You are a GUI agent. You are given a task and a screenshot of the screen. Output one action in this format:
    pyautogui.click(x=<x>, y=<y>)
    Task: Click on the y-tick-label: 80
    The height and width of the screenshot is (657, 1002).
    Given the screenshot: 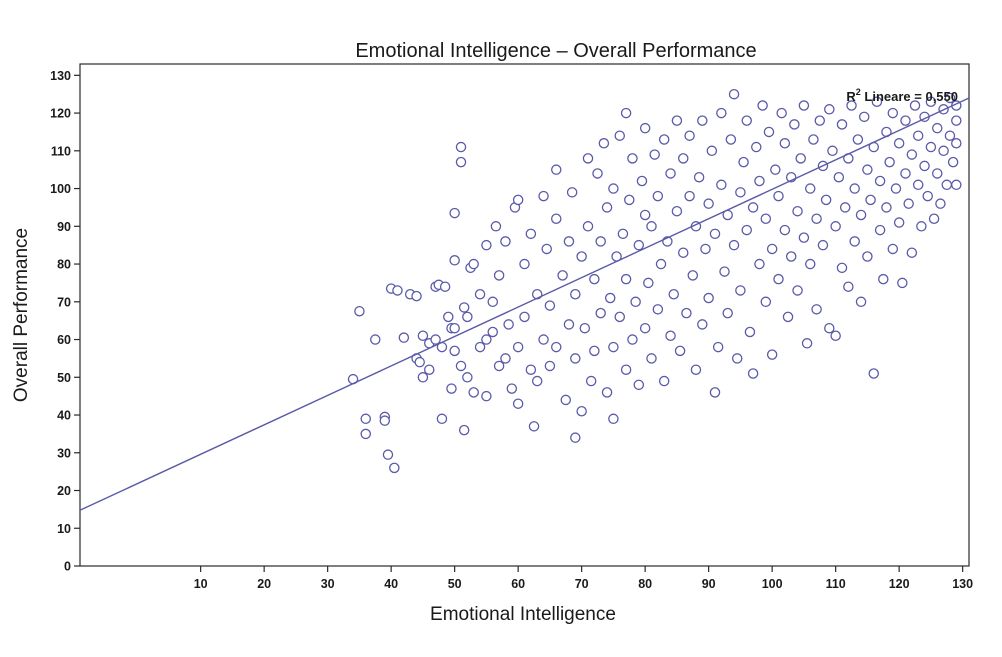 What is the action you would take?
    pyautogui.click(x=64, y=265)
    